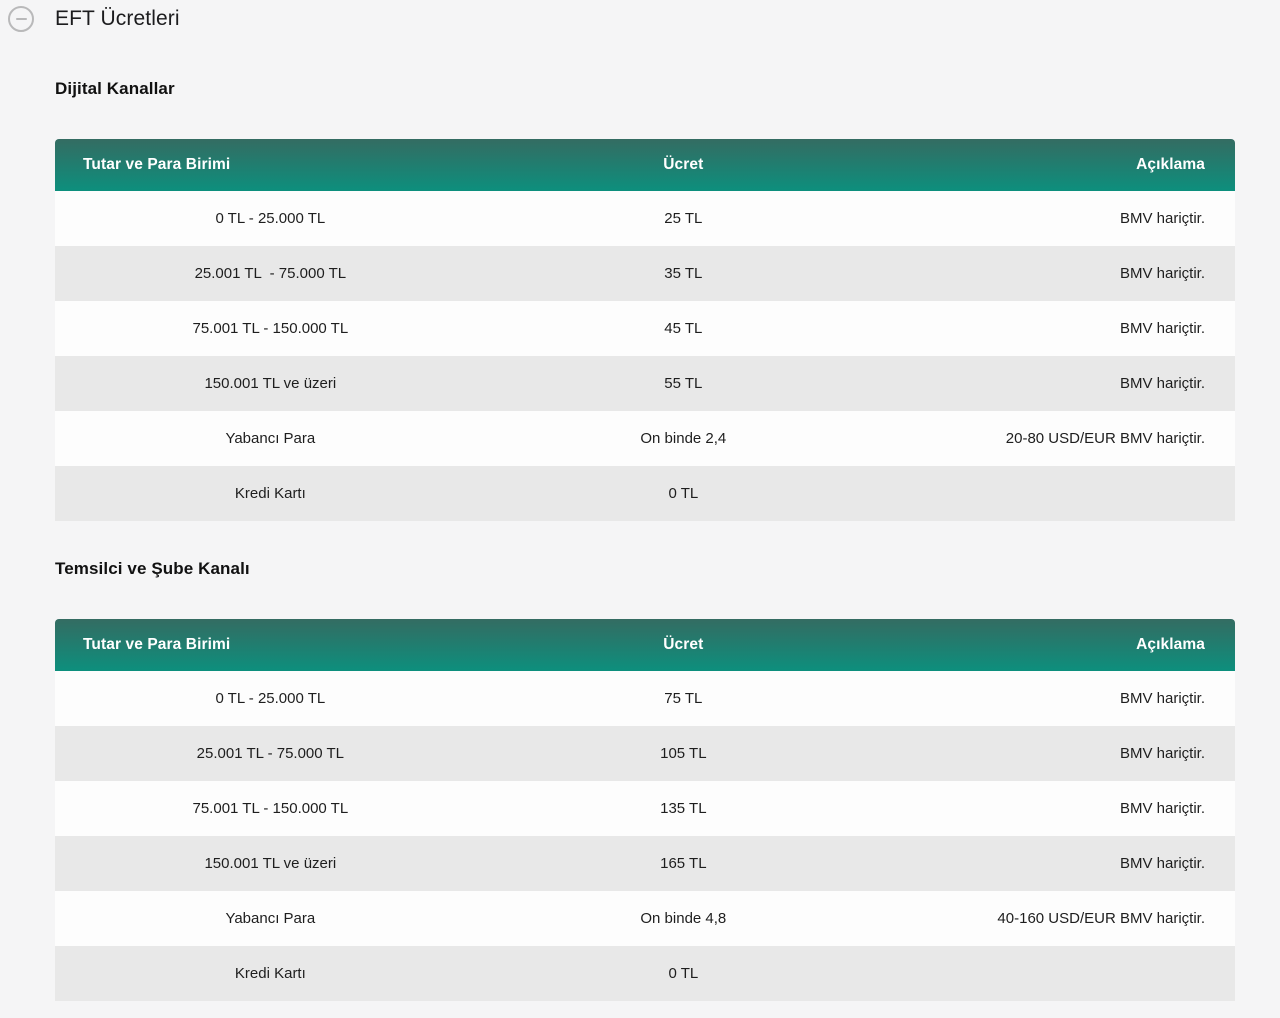 This screenshot has width=1280, height=1018. I want to click on table-row: 75.001 TL - 150.000 TL 45 TL BMV hariçtir., so click(645, 328).